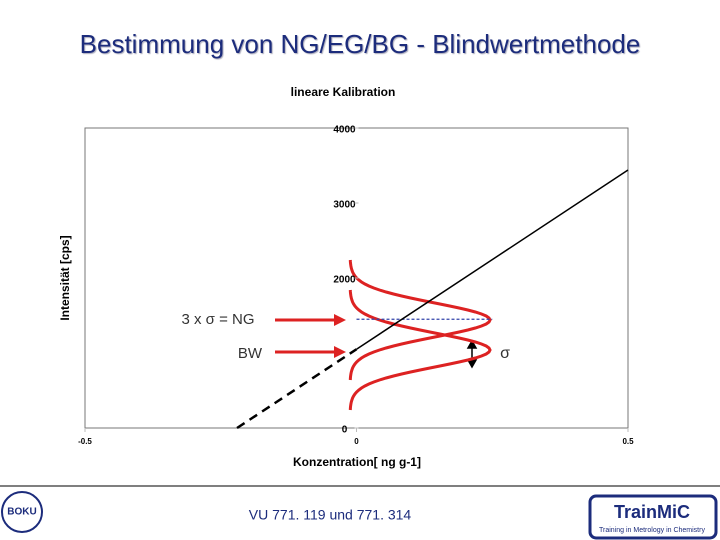  What do you see at coordinates (505, 353) in the screenshot?
I see `annotation: σ` at bounding box center [505, 353].